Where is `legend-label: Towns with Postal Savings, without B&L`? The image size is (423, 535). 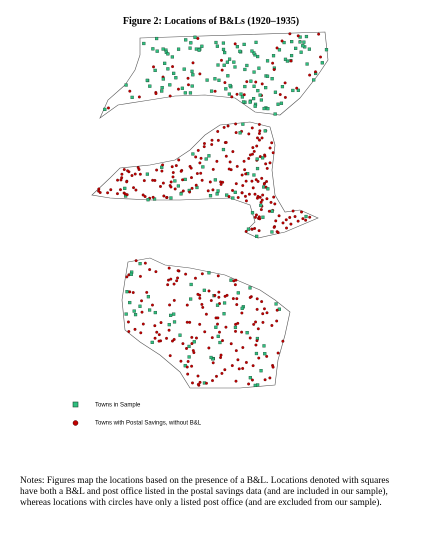
legend-label: Towns with Postal Savings, without B&L is located at coordinates (148, 424).